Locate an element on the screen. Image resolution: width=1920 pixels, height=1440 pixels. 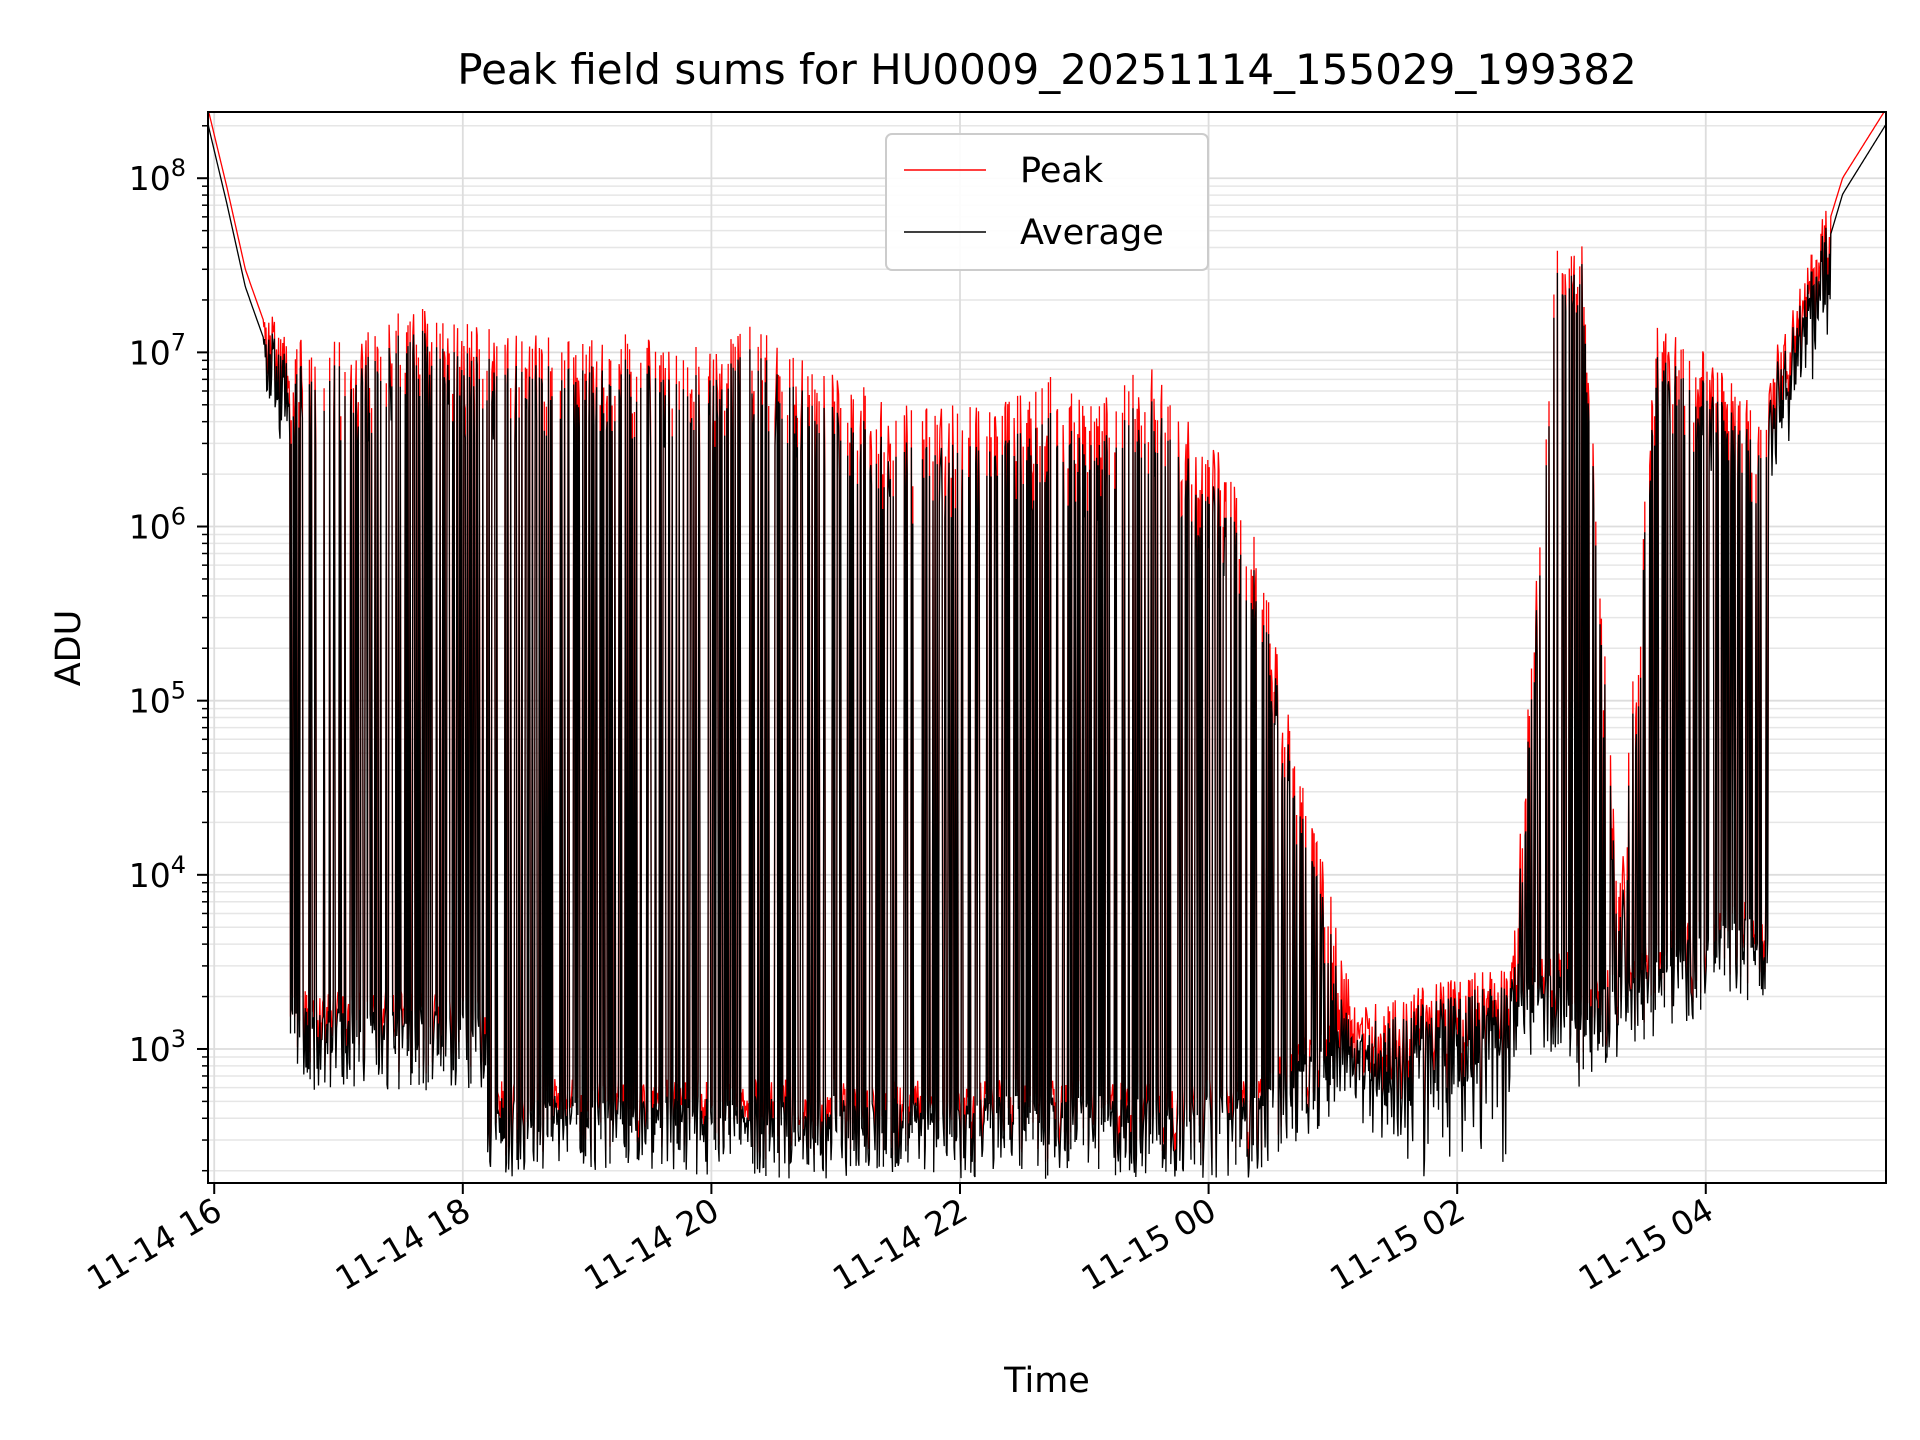
legend-average-label: Average is located at coordinates (1092, 233).